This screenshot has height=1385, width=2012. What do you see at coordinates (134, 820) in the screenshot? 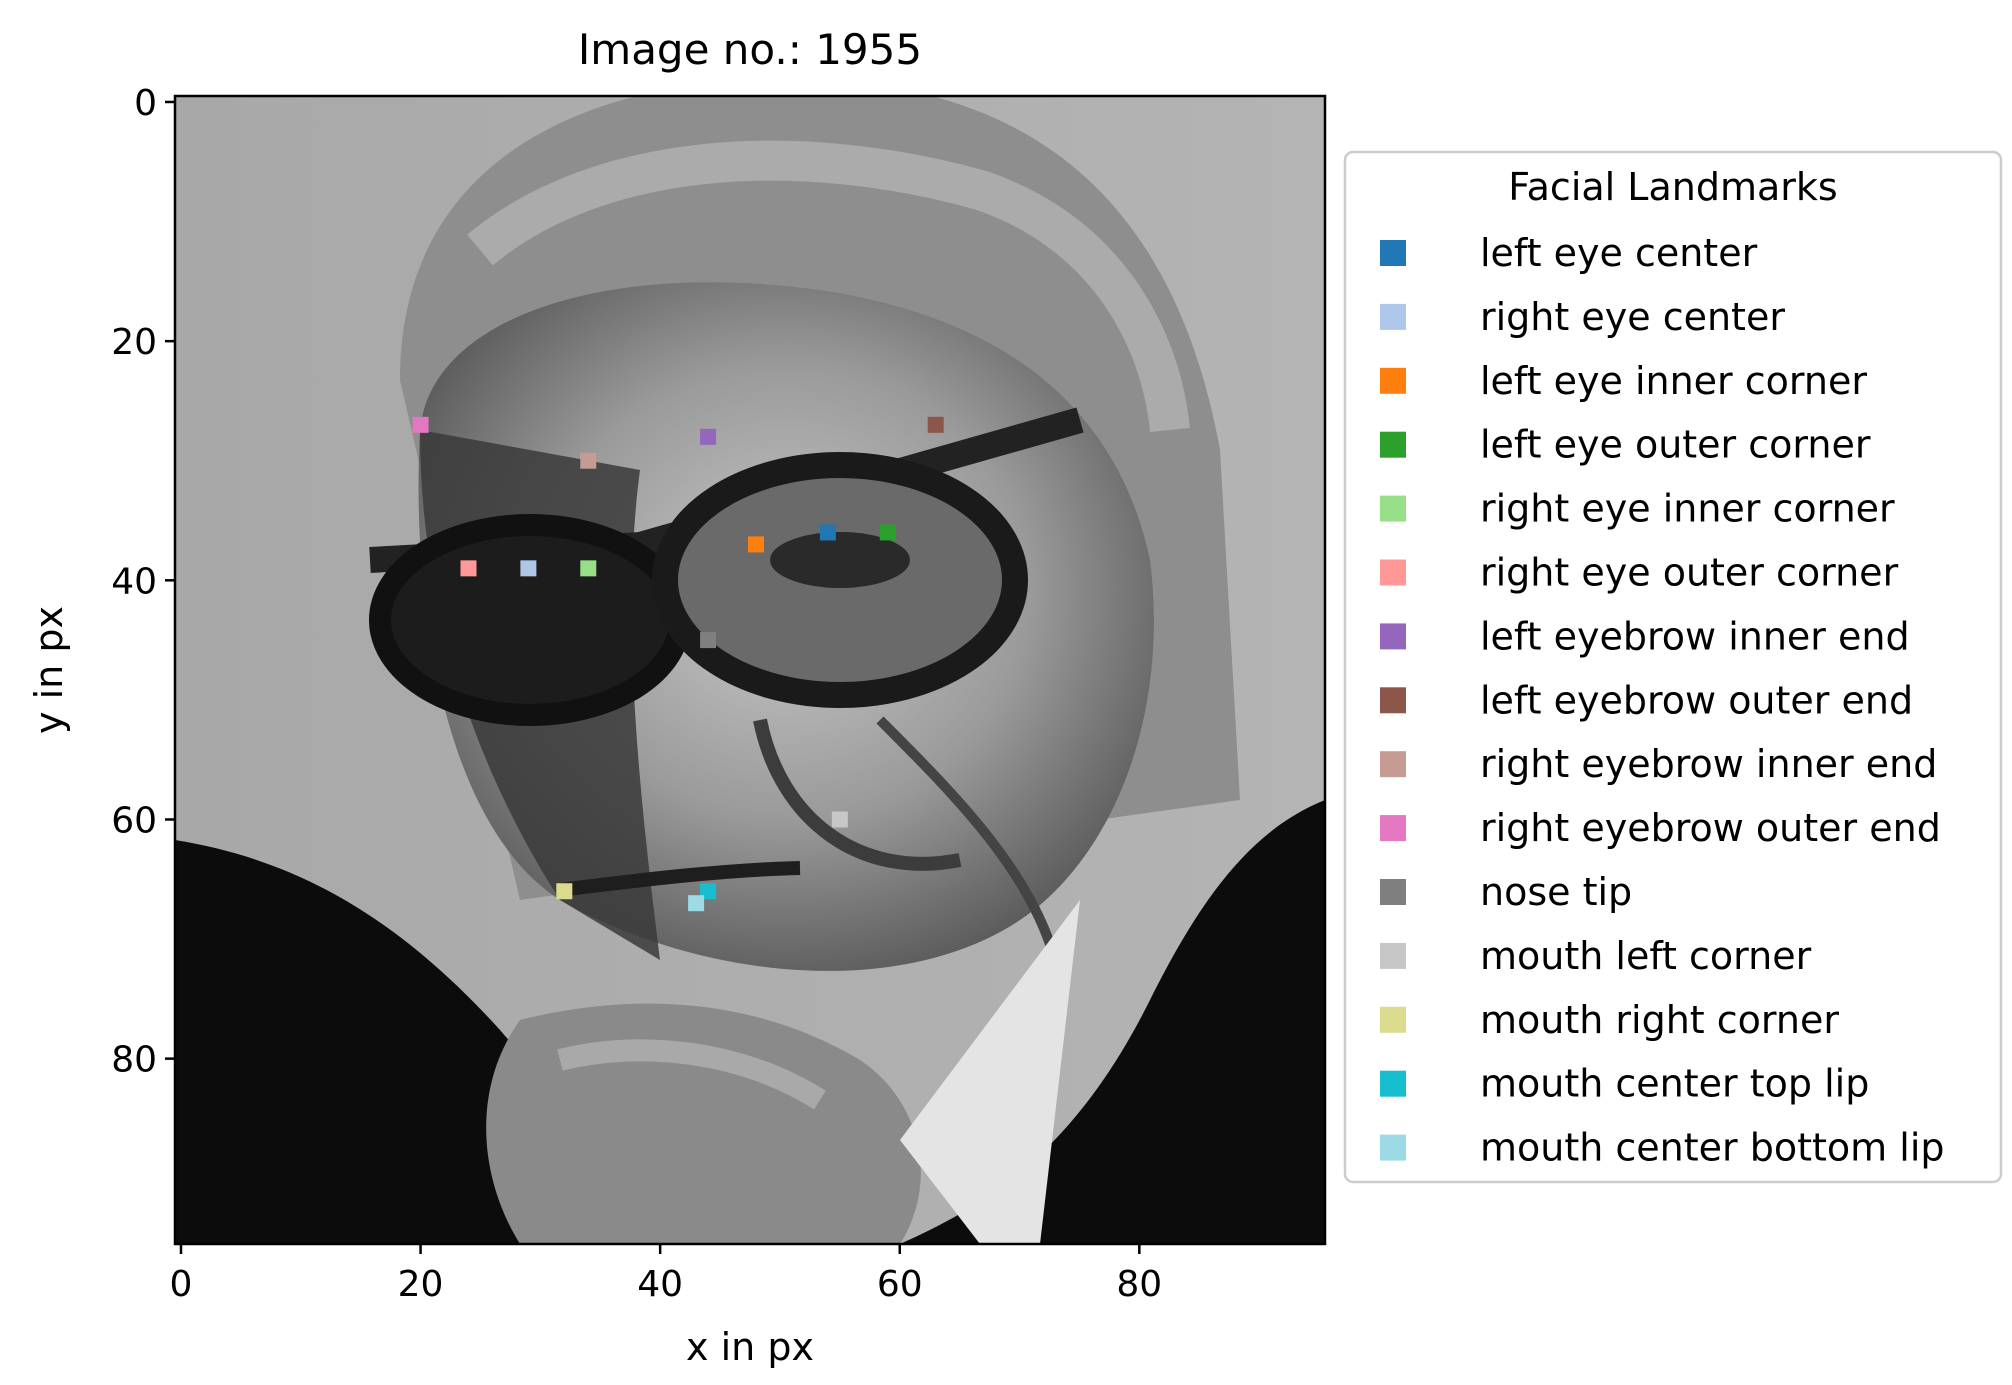
I see `y-tick-label: 60` at bounding box center [134, 820].